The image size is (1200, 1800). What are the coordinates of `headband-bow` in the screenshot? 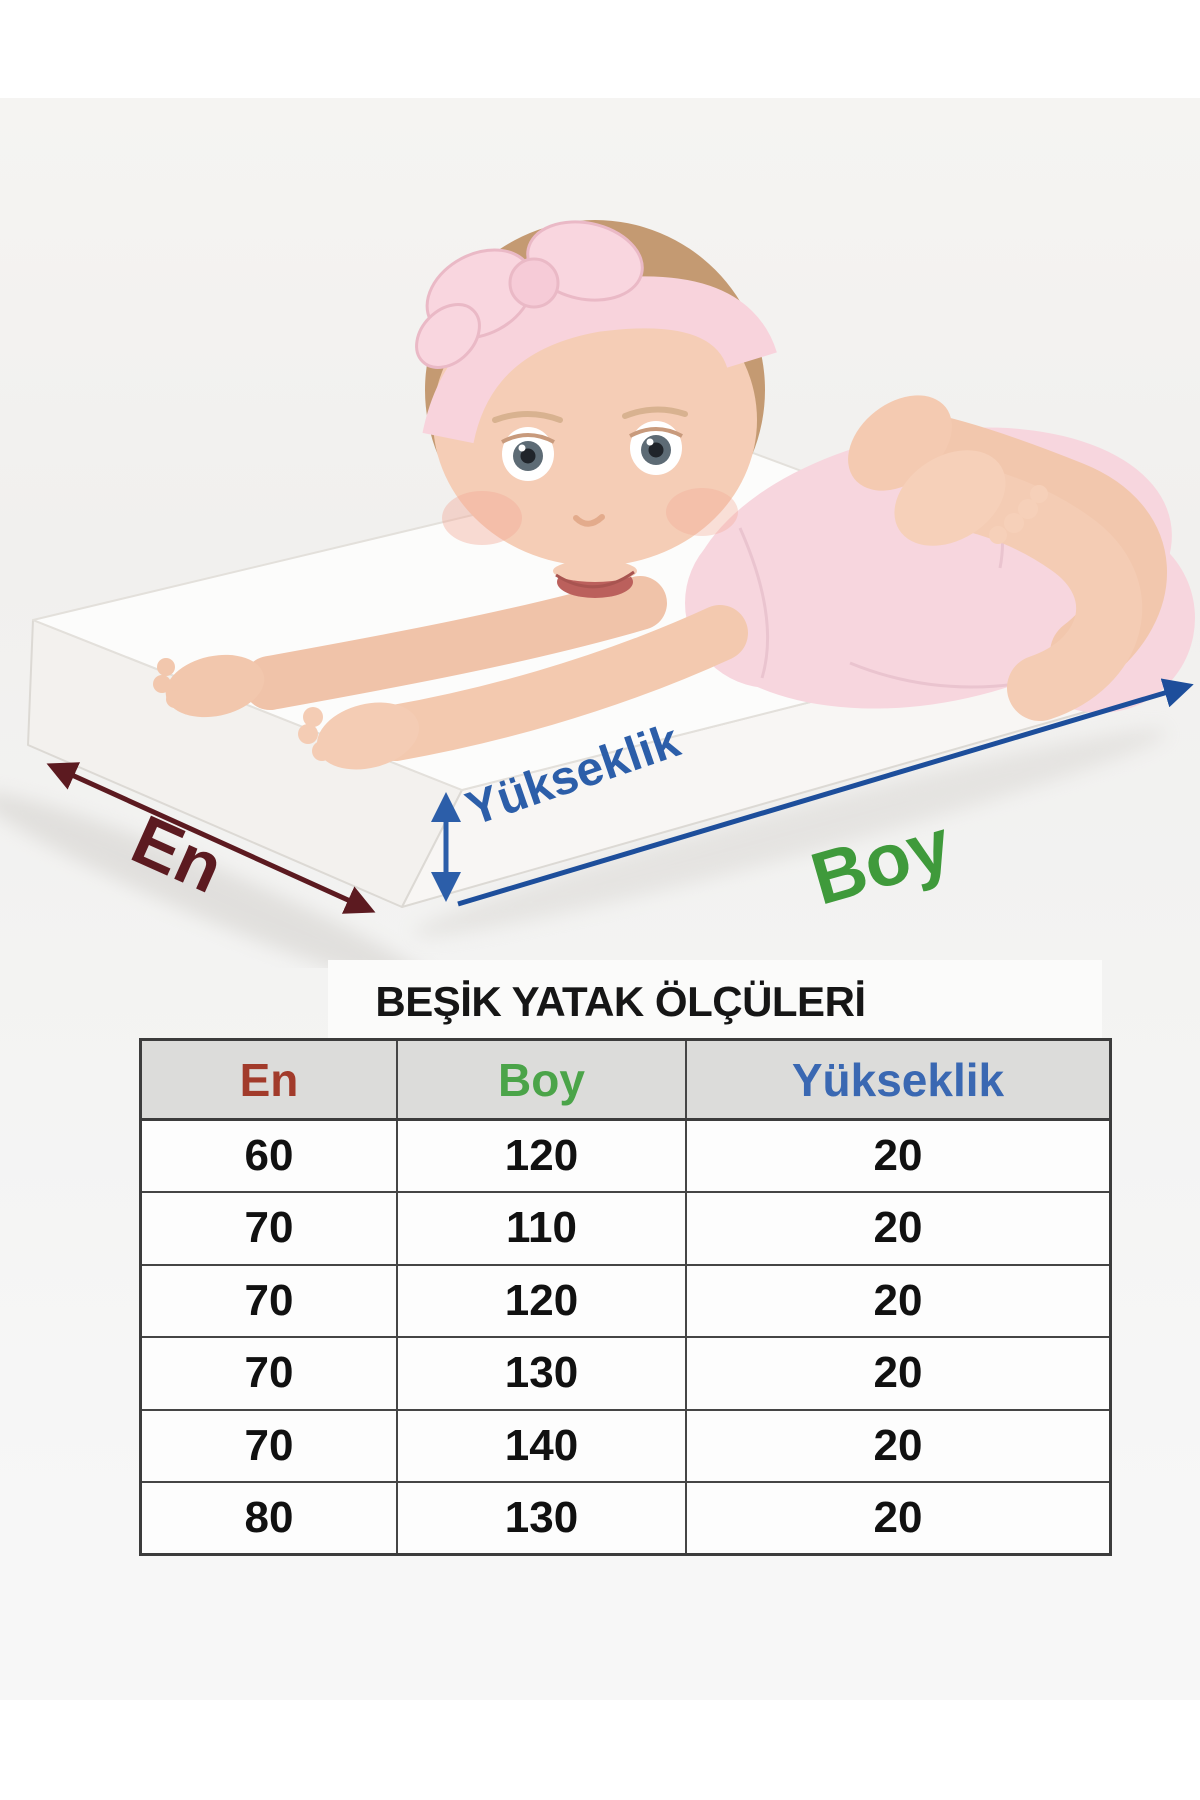 It's located at (529, 294).